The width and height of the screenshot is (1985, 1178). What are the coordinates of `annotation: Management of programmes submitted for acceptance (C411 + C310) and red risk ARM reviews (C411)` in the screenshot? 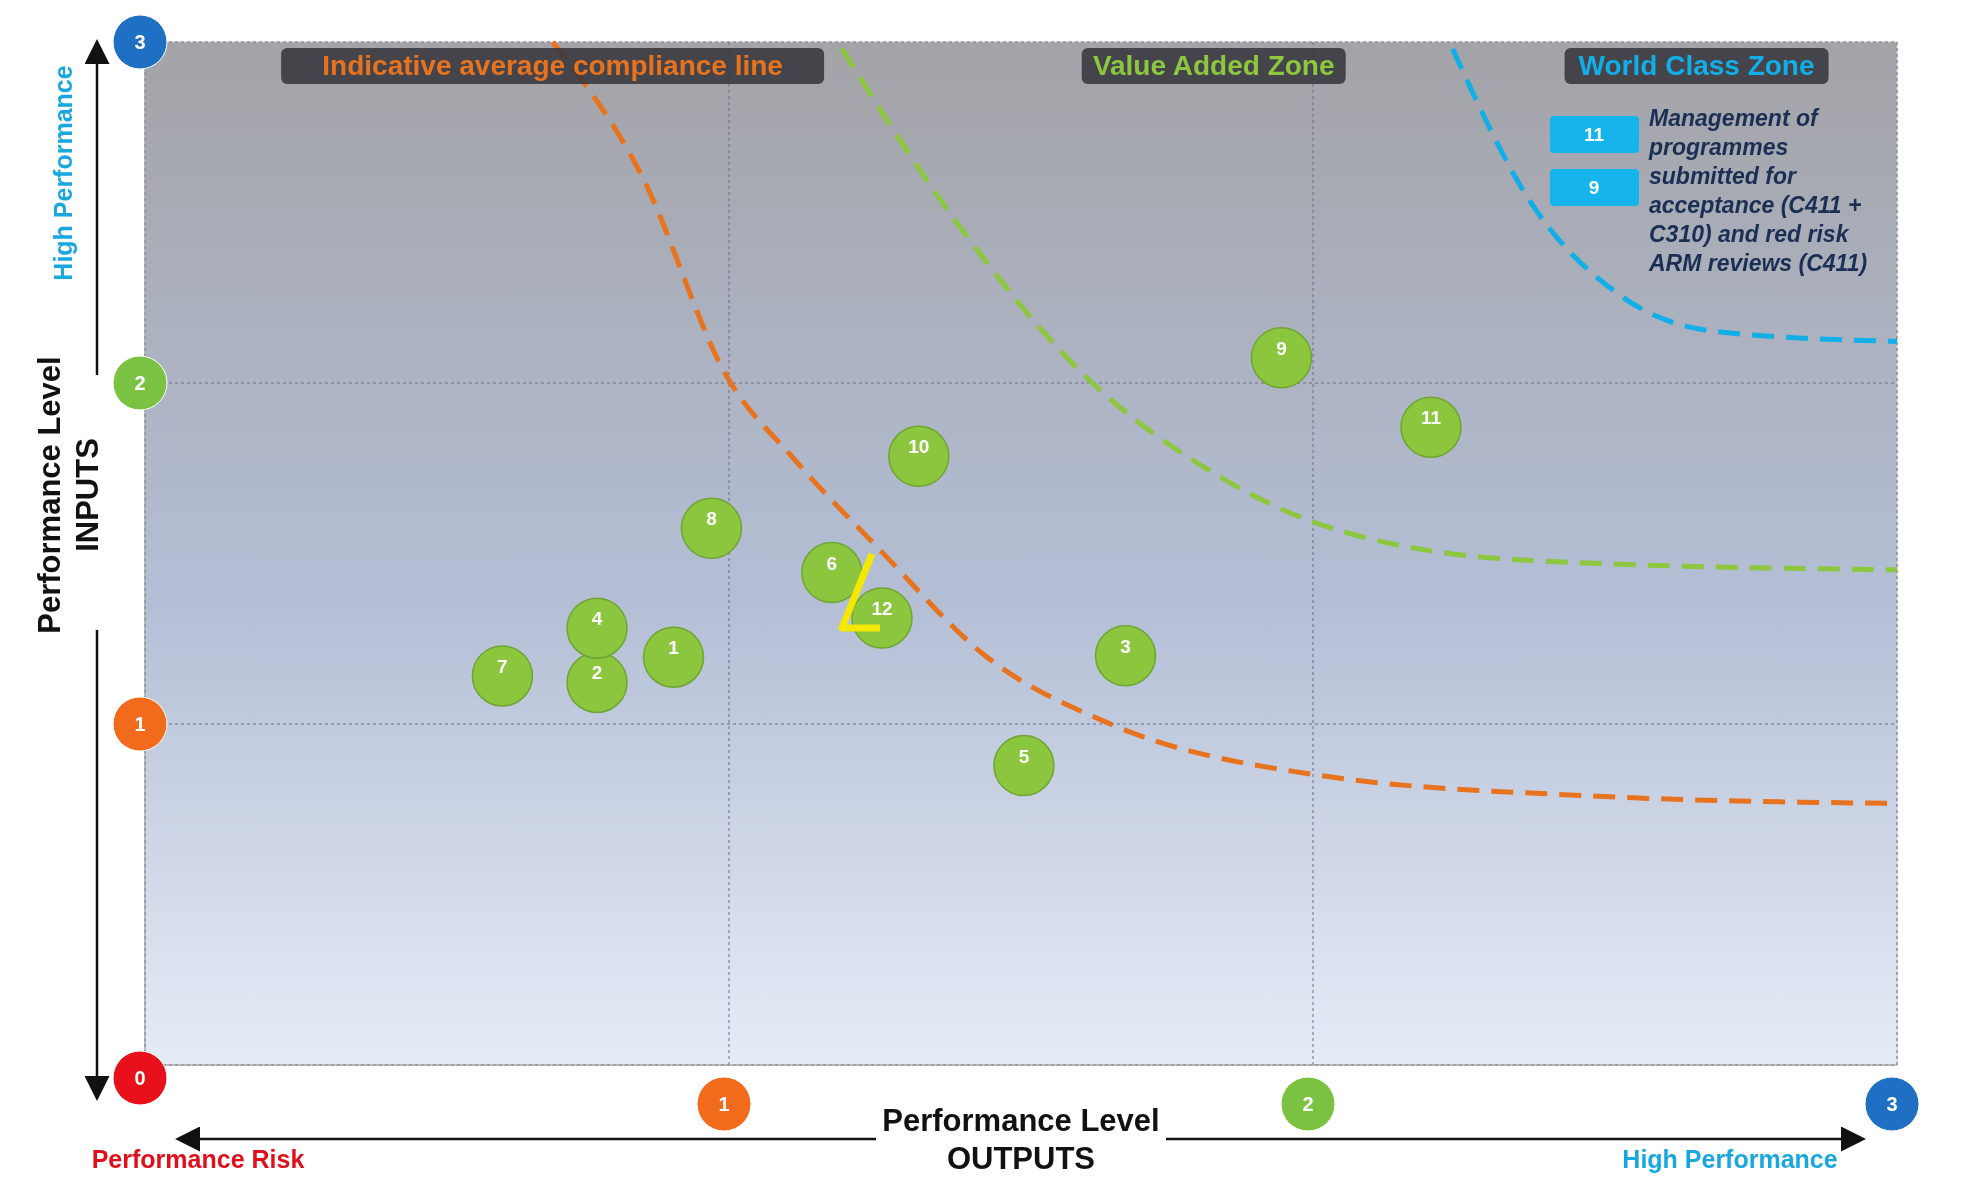 It's located at (1758, 190).